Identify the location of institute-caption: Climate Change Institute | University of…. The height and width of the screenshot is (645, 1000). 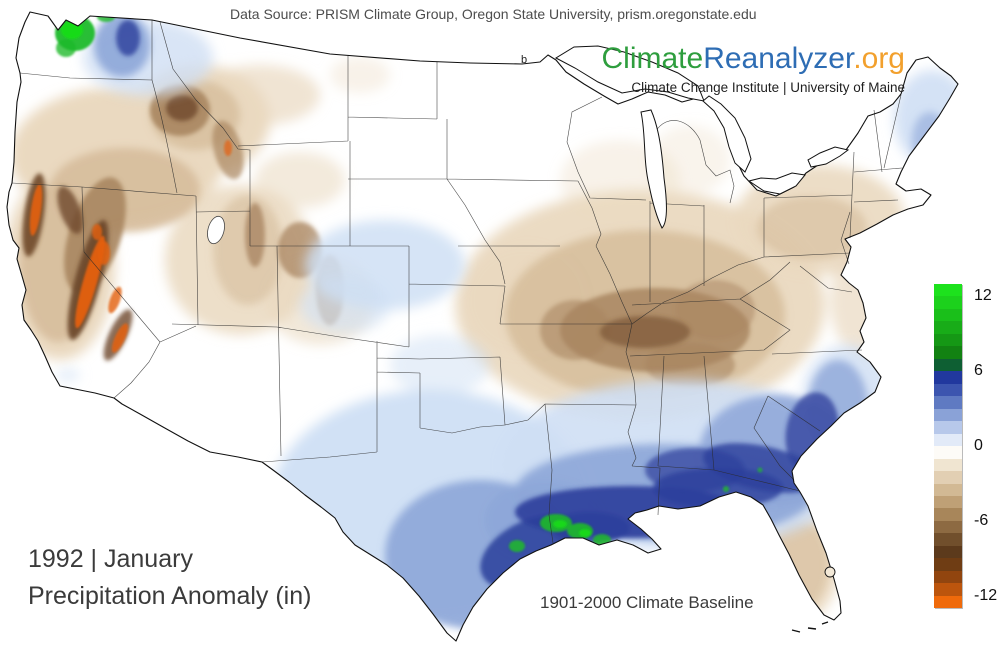
(768, 87).